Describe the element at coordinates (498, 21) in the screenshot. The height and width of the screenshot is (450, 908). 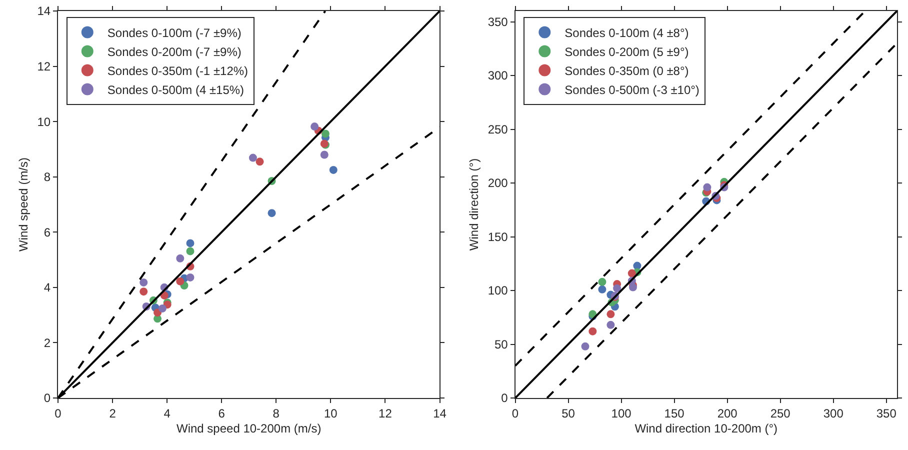
I see `y-tick-label: 350` at that location.